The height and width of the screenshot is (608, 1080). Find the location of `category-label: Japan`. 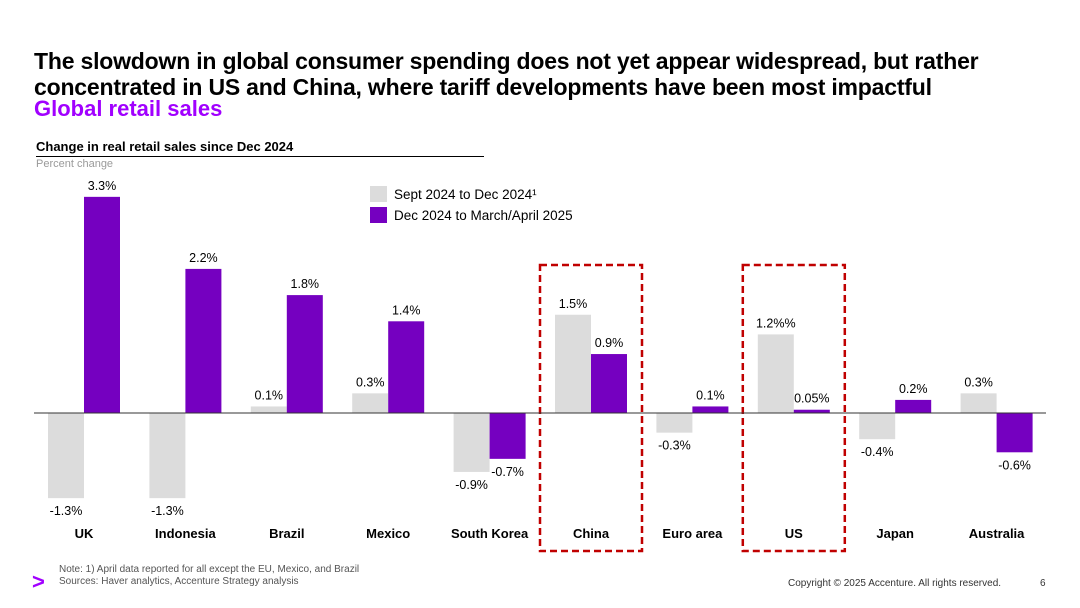

category-label: Japan is located at coordinates (895, 533).